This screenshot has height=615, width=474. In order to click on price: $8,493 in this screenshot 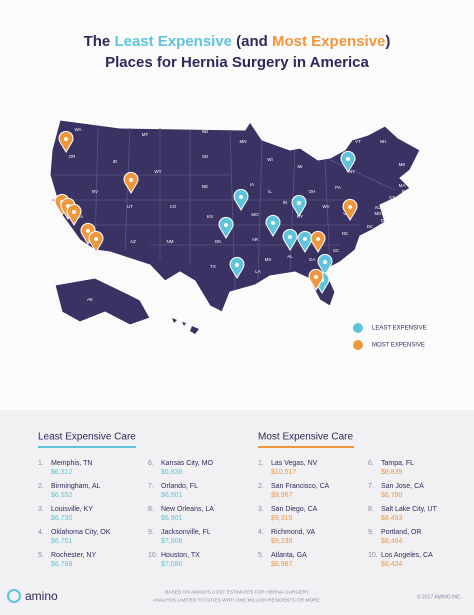, I will do `click(392, 518)`.